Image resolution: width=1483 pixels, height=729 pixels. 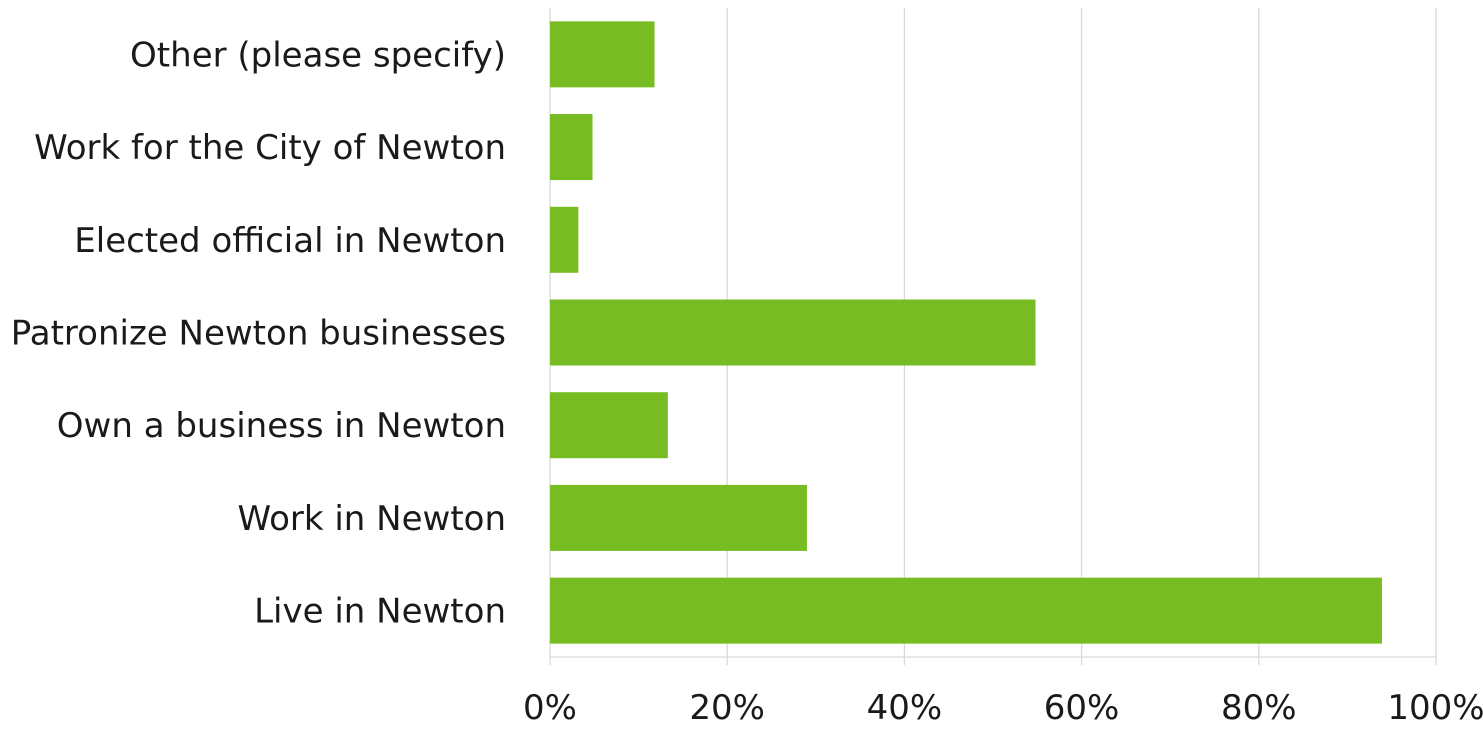 I want to click on x-axis-ticks: 0% 20% 40% 60% 80% 100%, so click(x=1003, y=708).